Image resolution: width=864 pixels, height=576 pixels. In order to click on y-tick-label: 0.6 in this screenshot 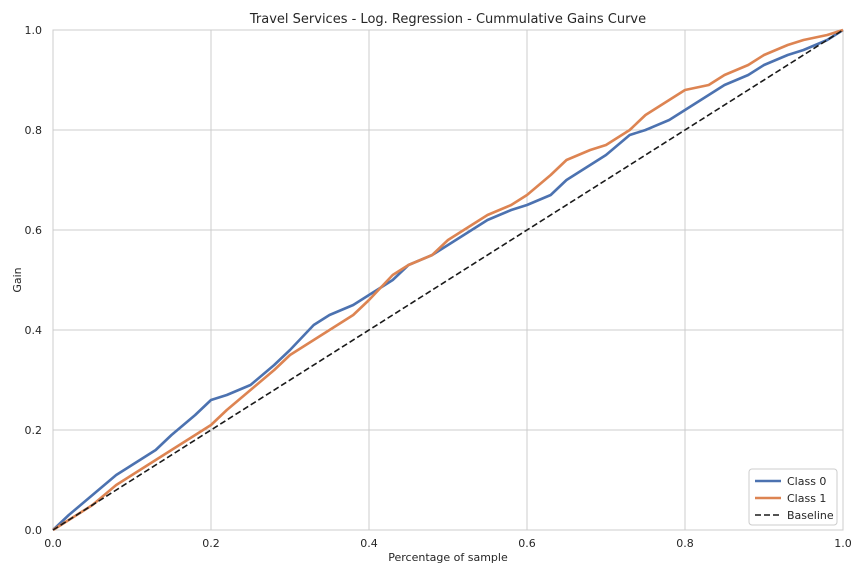, I will do `click(34, 230)`.